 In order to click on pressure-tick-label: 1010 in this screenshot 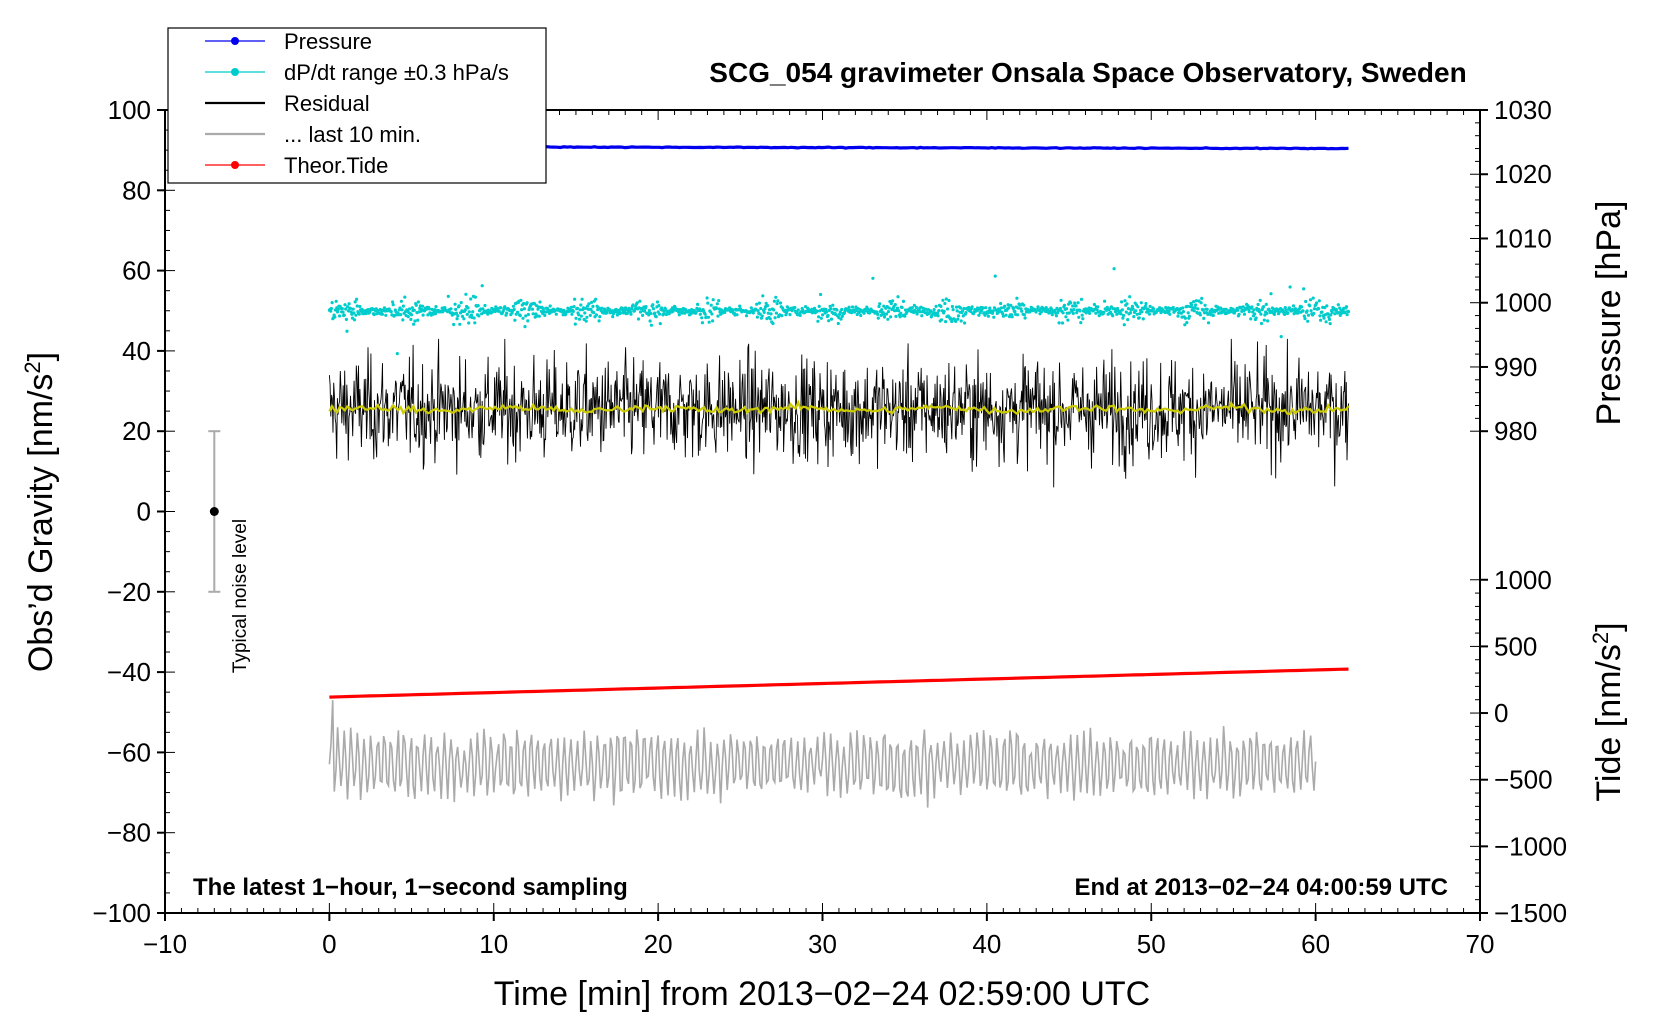, I will do `click(1523, 238)`.